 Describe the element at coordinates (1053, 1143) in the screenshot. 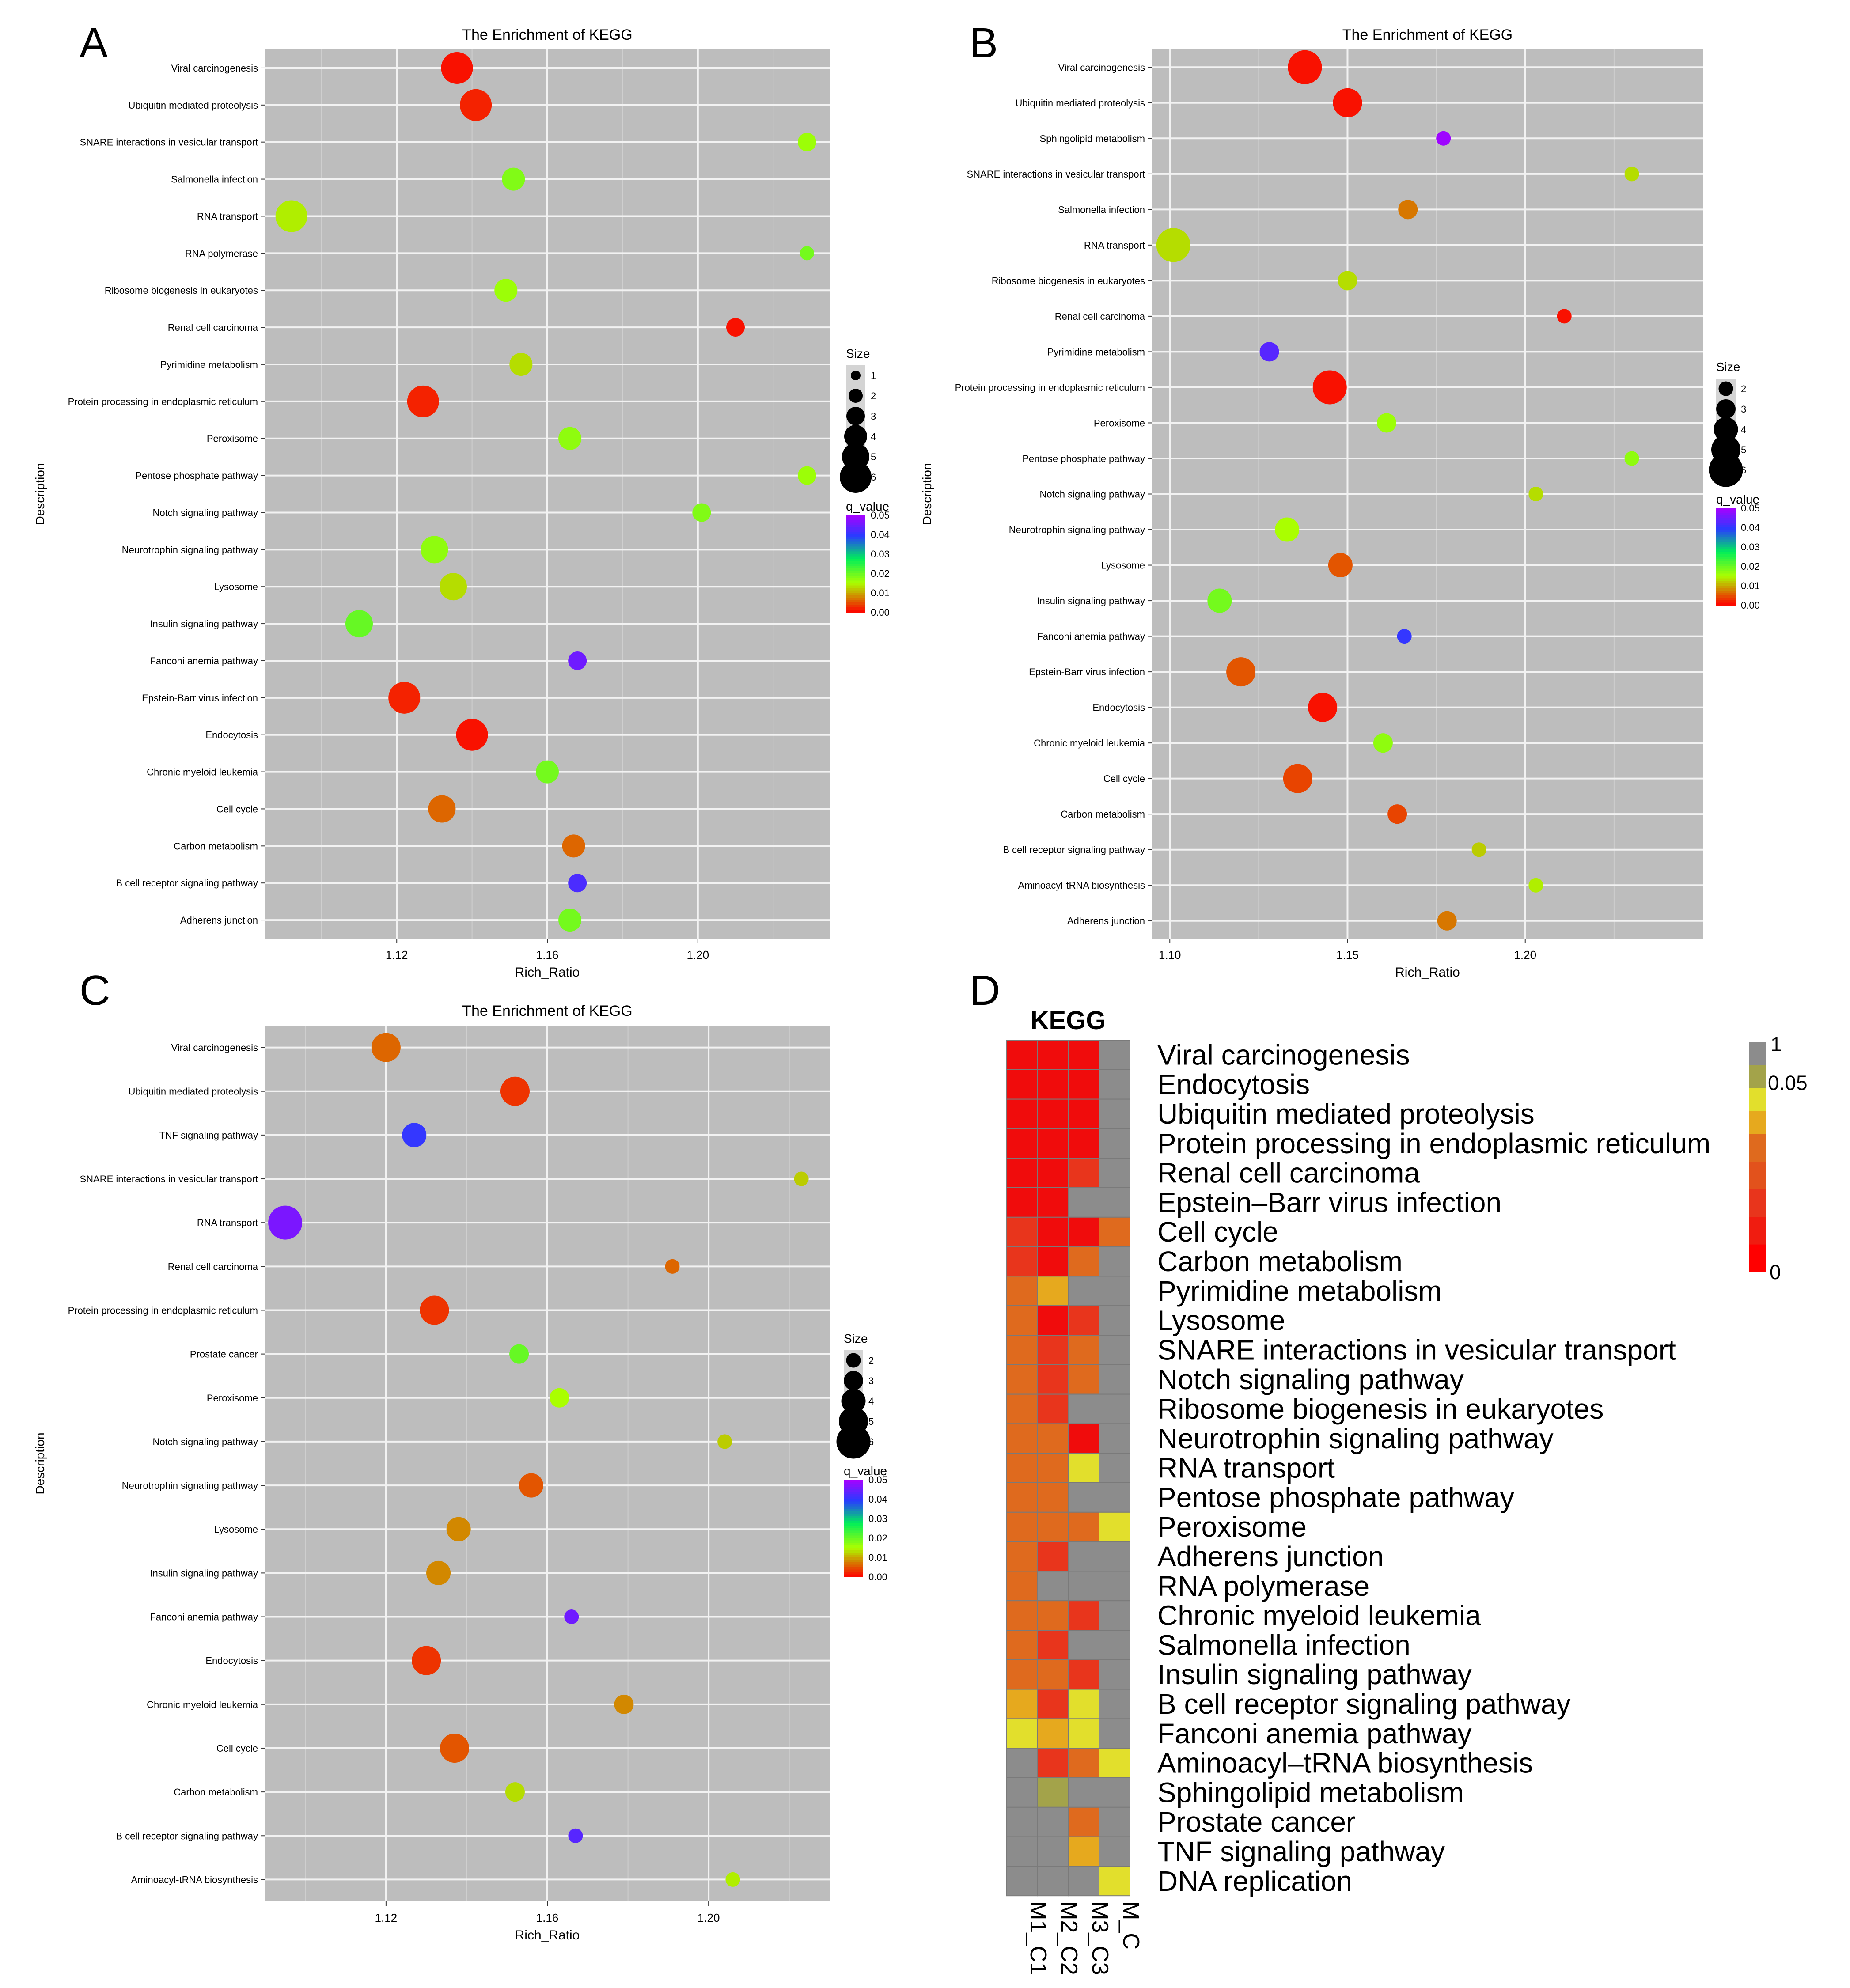

I see `heatmap-cell-protein-processing-in-endoplasmic-reticulum-m2-c2` at that location.